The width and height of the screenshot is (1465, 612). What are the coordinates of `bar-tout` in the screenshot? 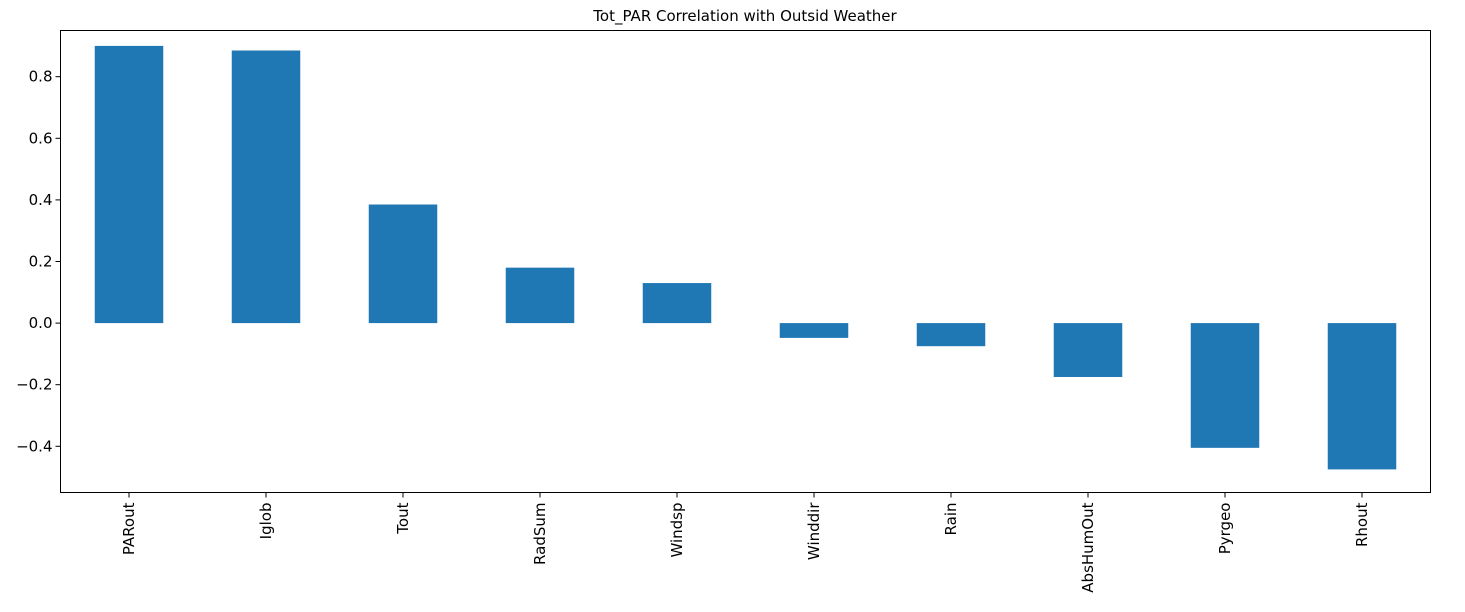 It's located at (403, 264).